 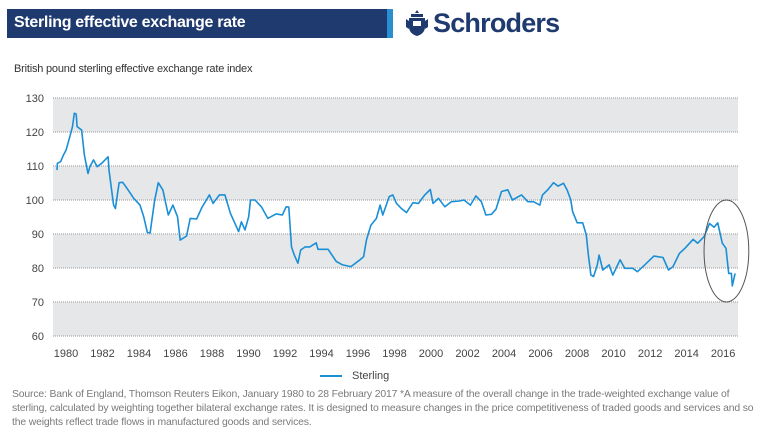 What do you see at coordinates (38, 303) in the screenshot?
I see `y-tick-label: 70` at bounding box center [38, 303].